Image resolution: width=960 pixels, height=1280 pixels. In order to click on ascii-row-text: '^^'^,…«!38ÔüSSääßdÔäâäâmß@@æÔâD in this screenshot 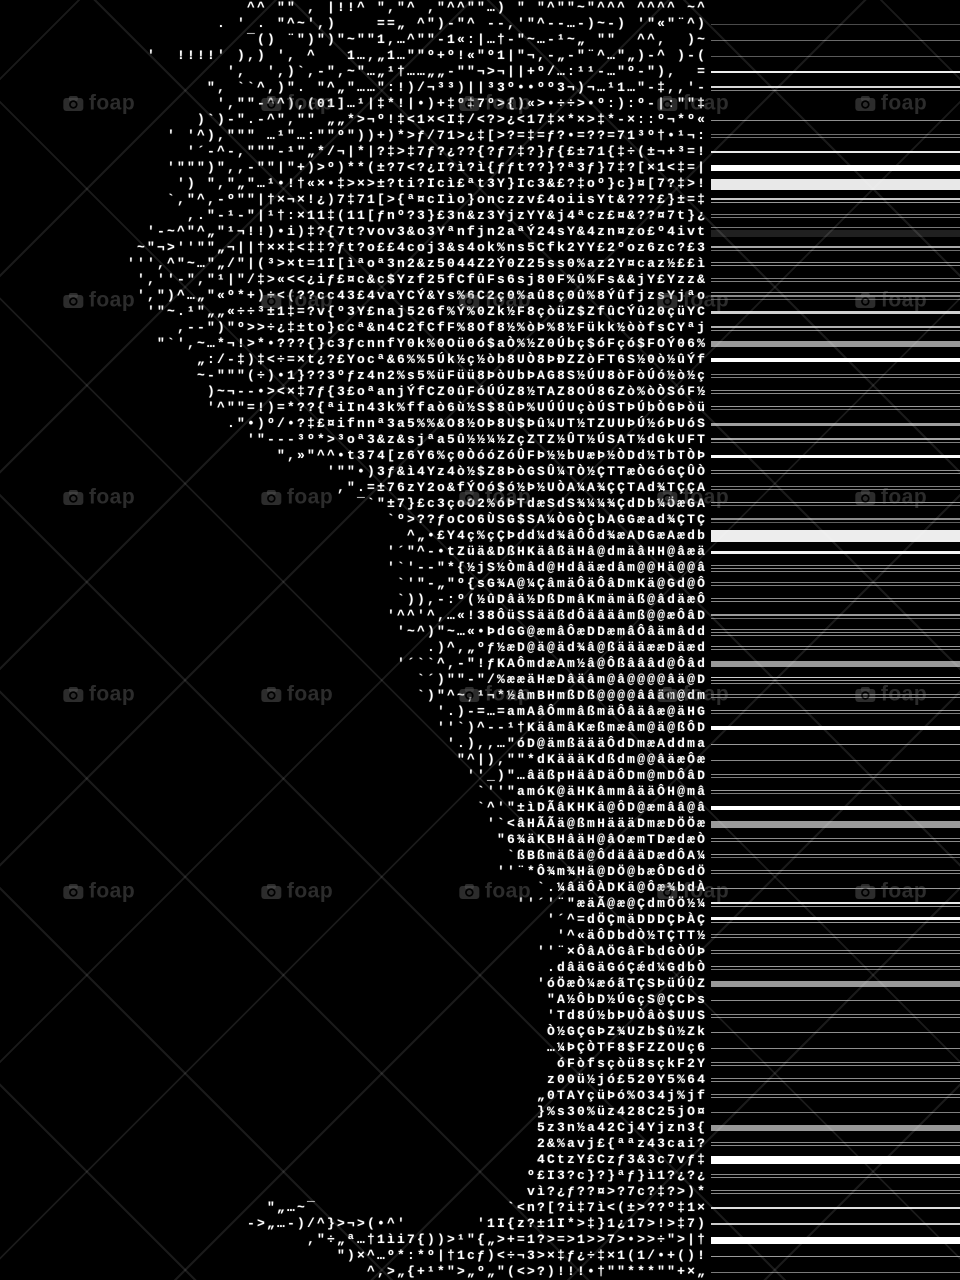, I will do `click(402, 615)`.